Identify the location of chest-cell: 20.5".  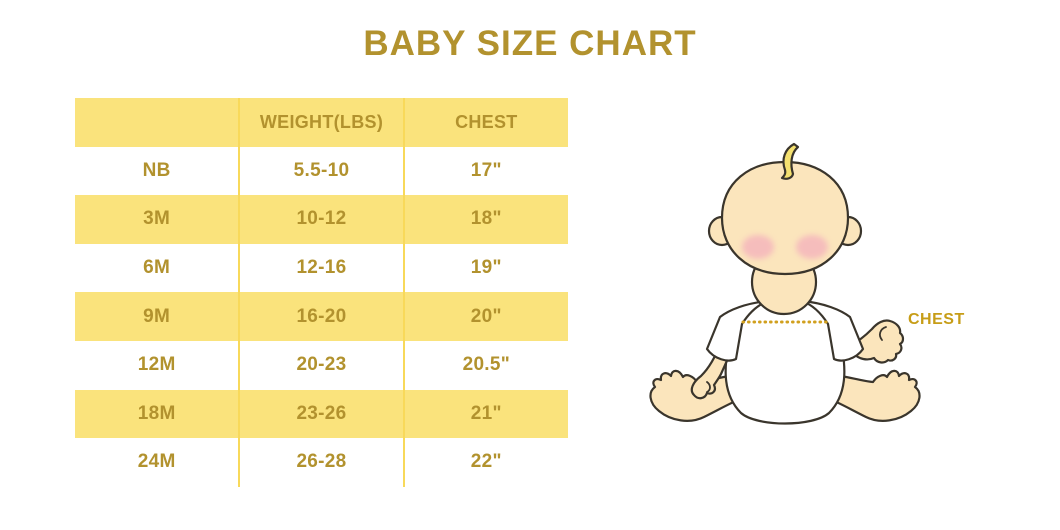
(485, 365).